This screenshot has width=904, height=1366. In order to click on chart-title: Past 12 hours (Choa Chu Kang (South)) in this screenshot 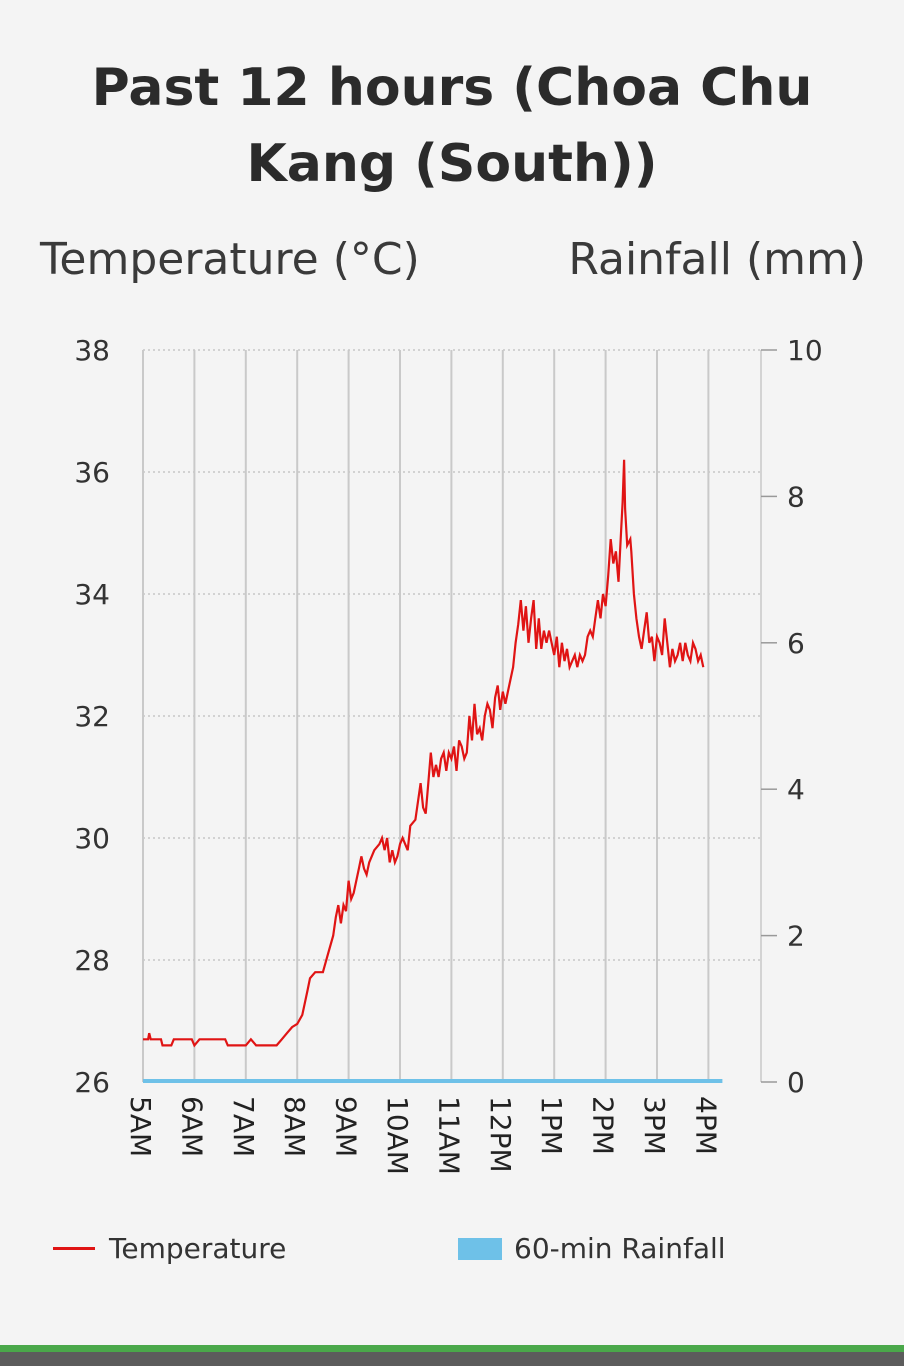, I will do `click(452, 126)`.